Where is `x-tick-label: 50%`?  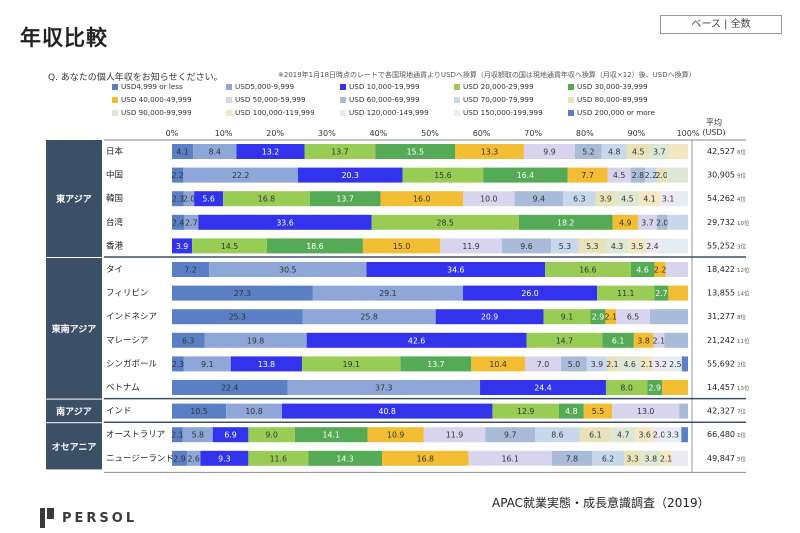 x-tick-label: 50% is located at coordinates (430, 133).